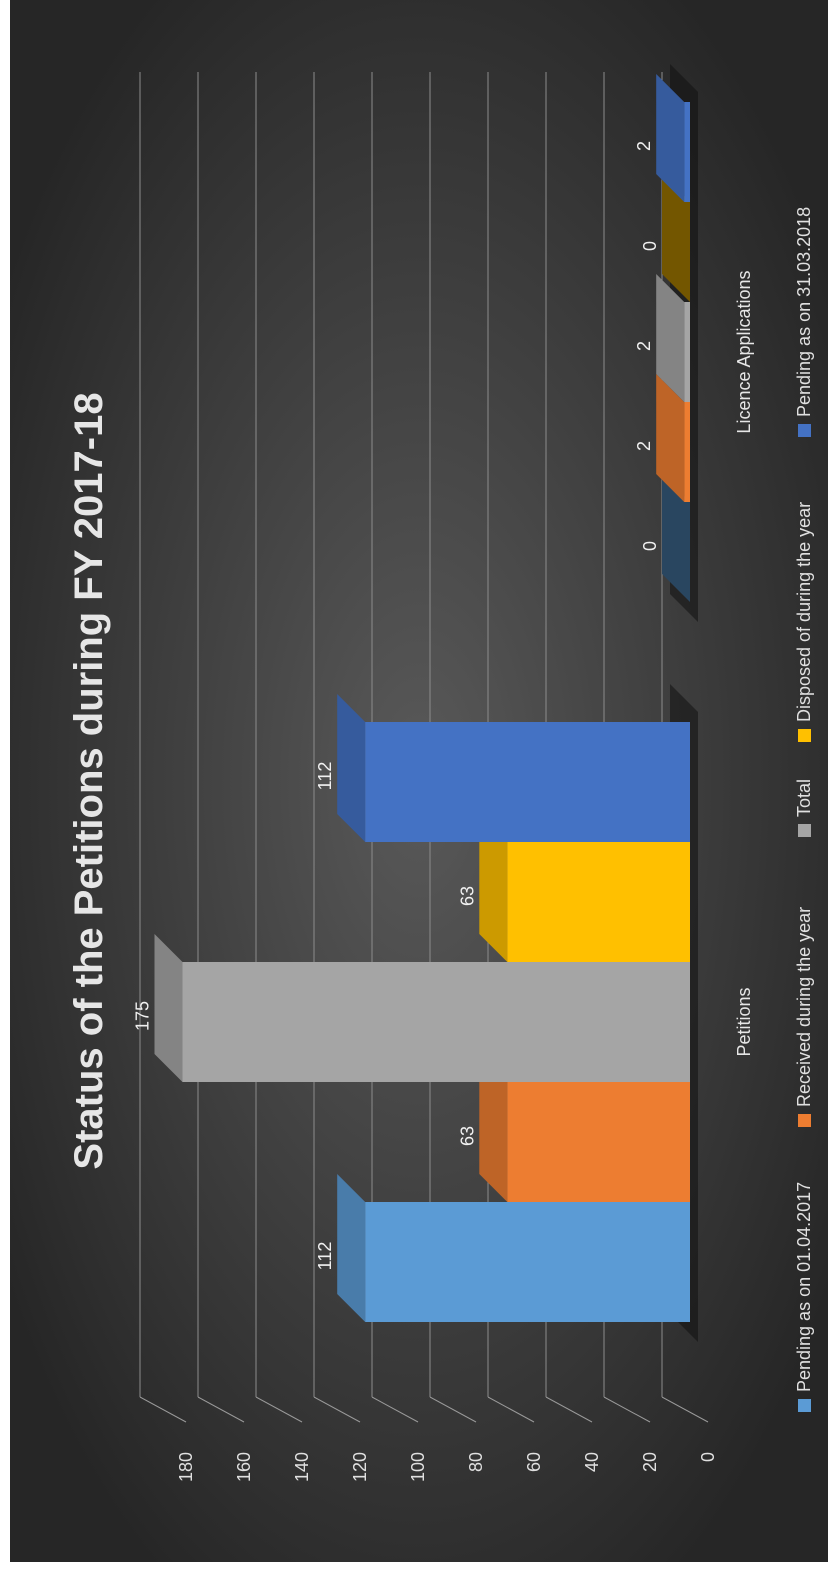 The height and width of the screenshot is (1581, 837). I want to click on y-tick-label: 100, so click(418, 1467).